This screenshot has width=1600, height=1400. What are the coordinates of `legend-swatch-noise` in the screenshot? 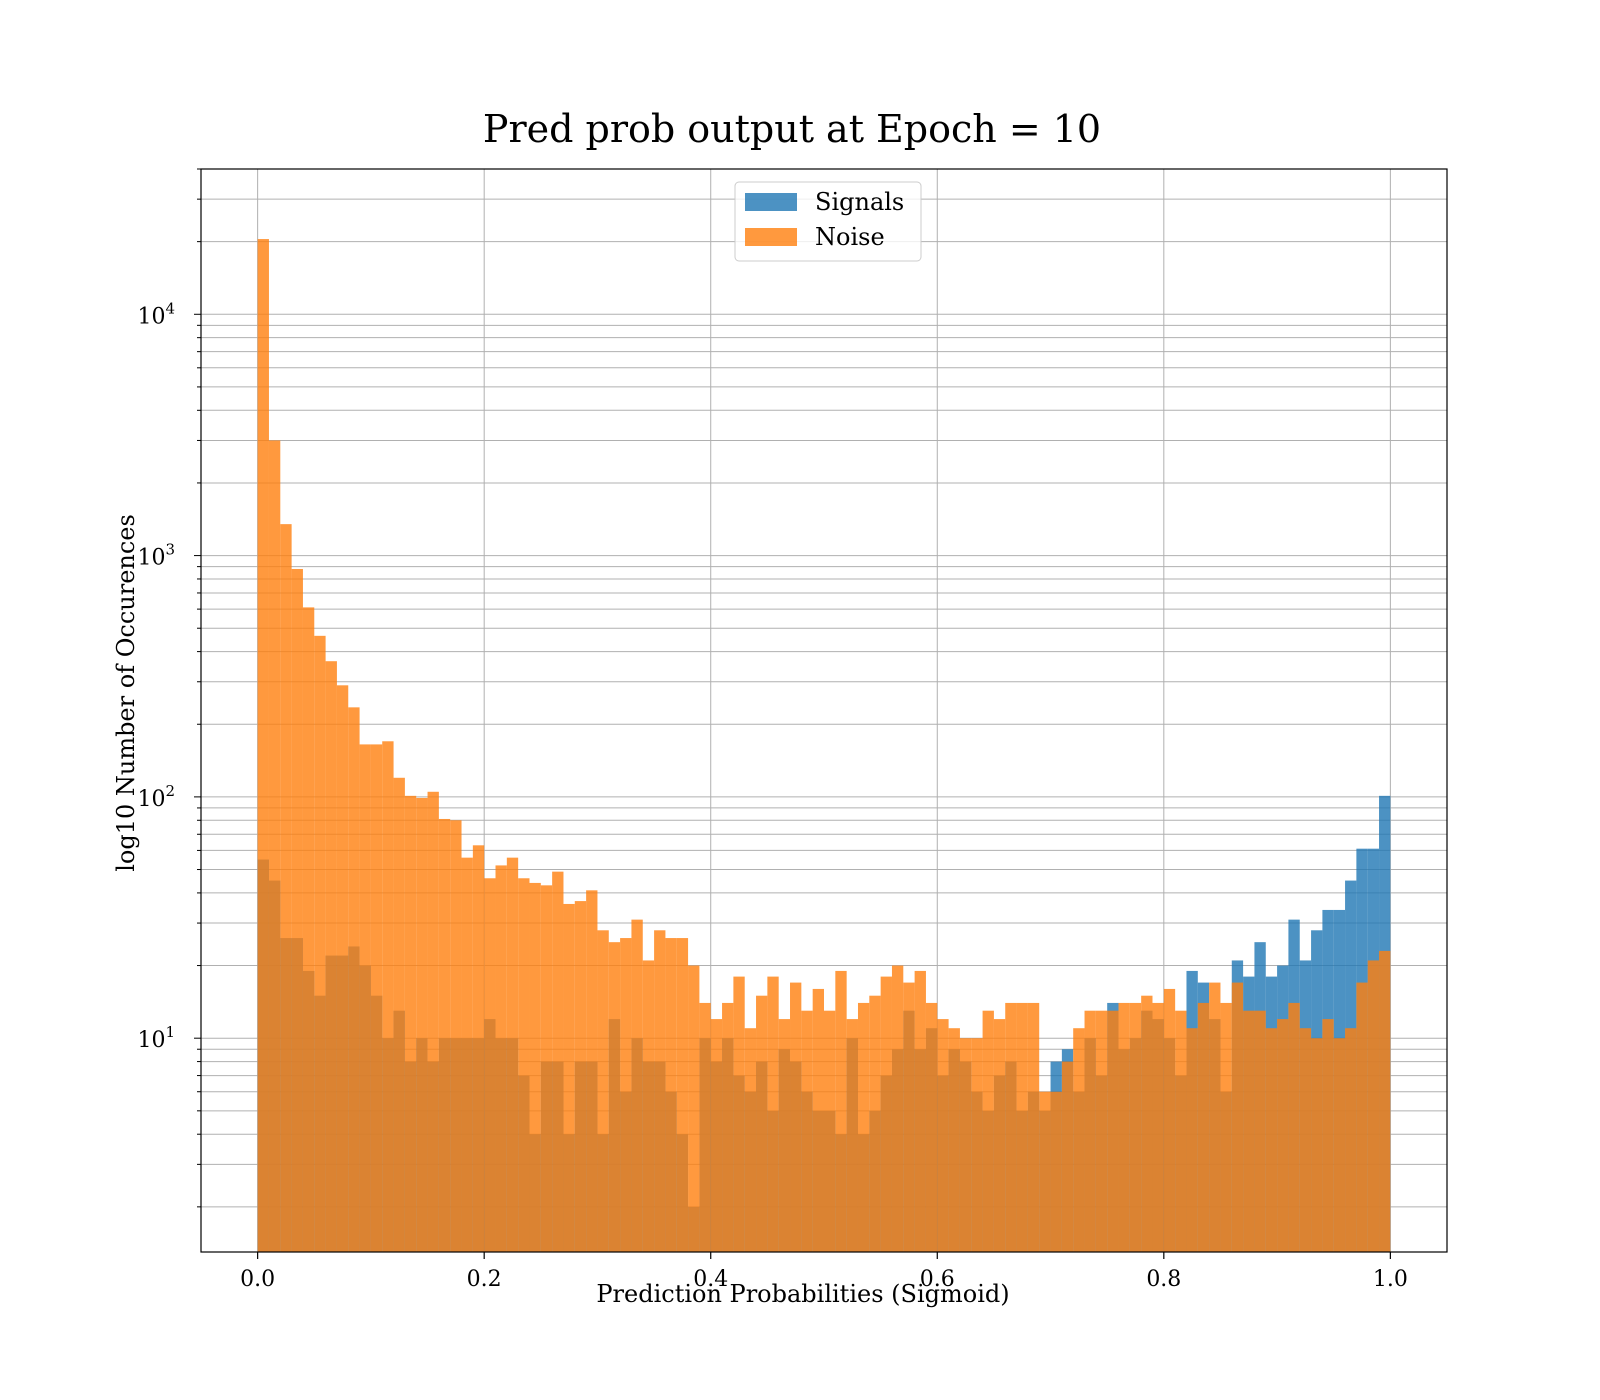 It's located at (771, 237).